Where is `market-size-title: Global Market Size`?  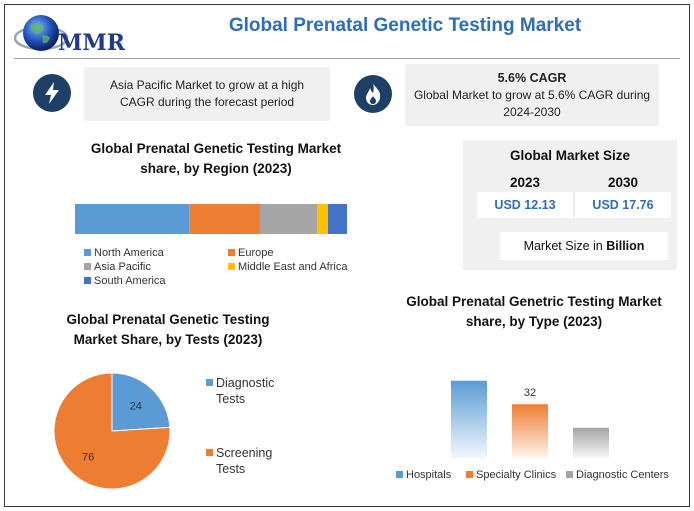
market-size-title: Global Market Size is located at coordinates (570, 155).